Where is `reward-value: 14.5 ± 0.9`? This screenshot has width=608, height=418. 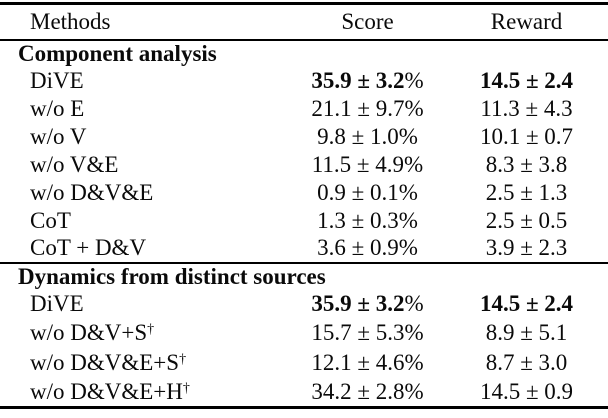
reward-value: 14.5 ± 0.9 is located at coordinates (526, 391).